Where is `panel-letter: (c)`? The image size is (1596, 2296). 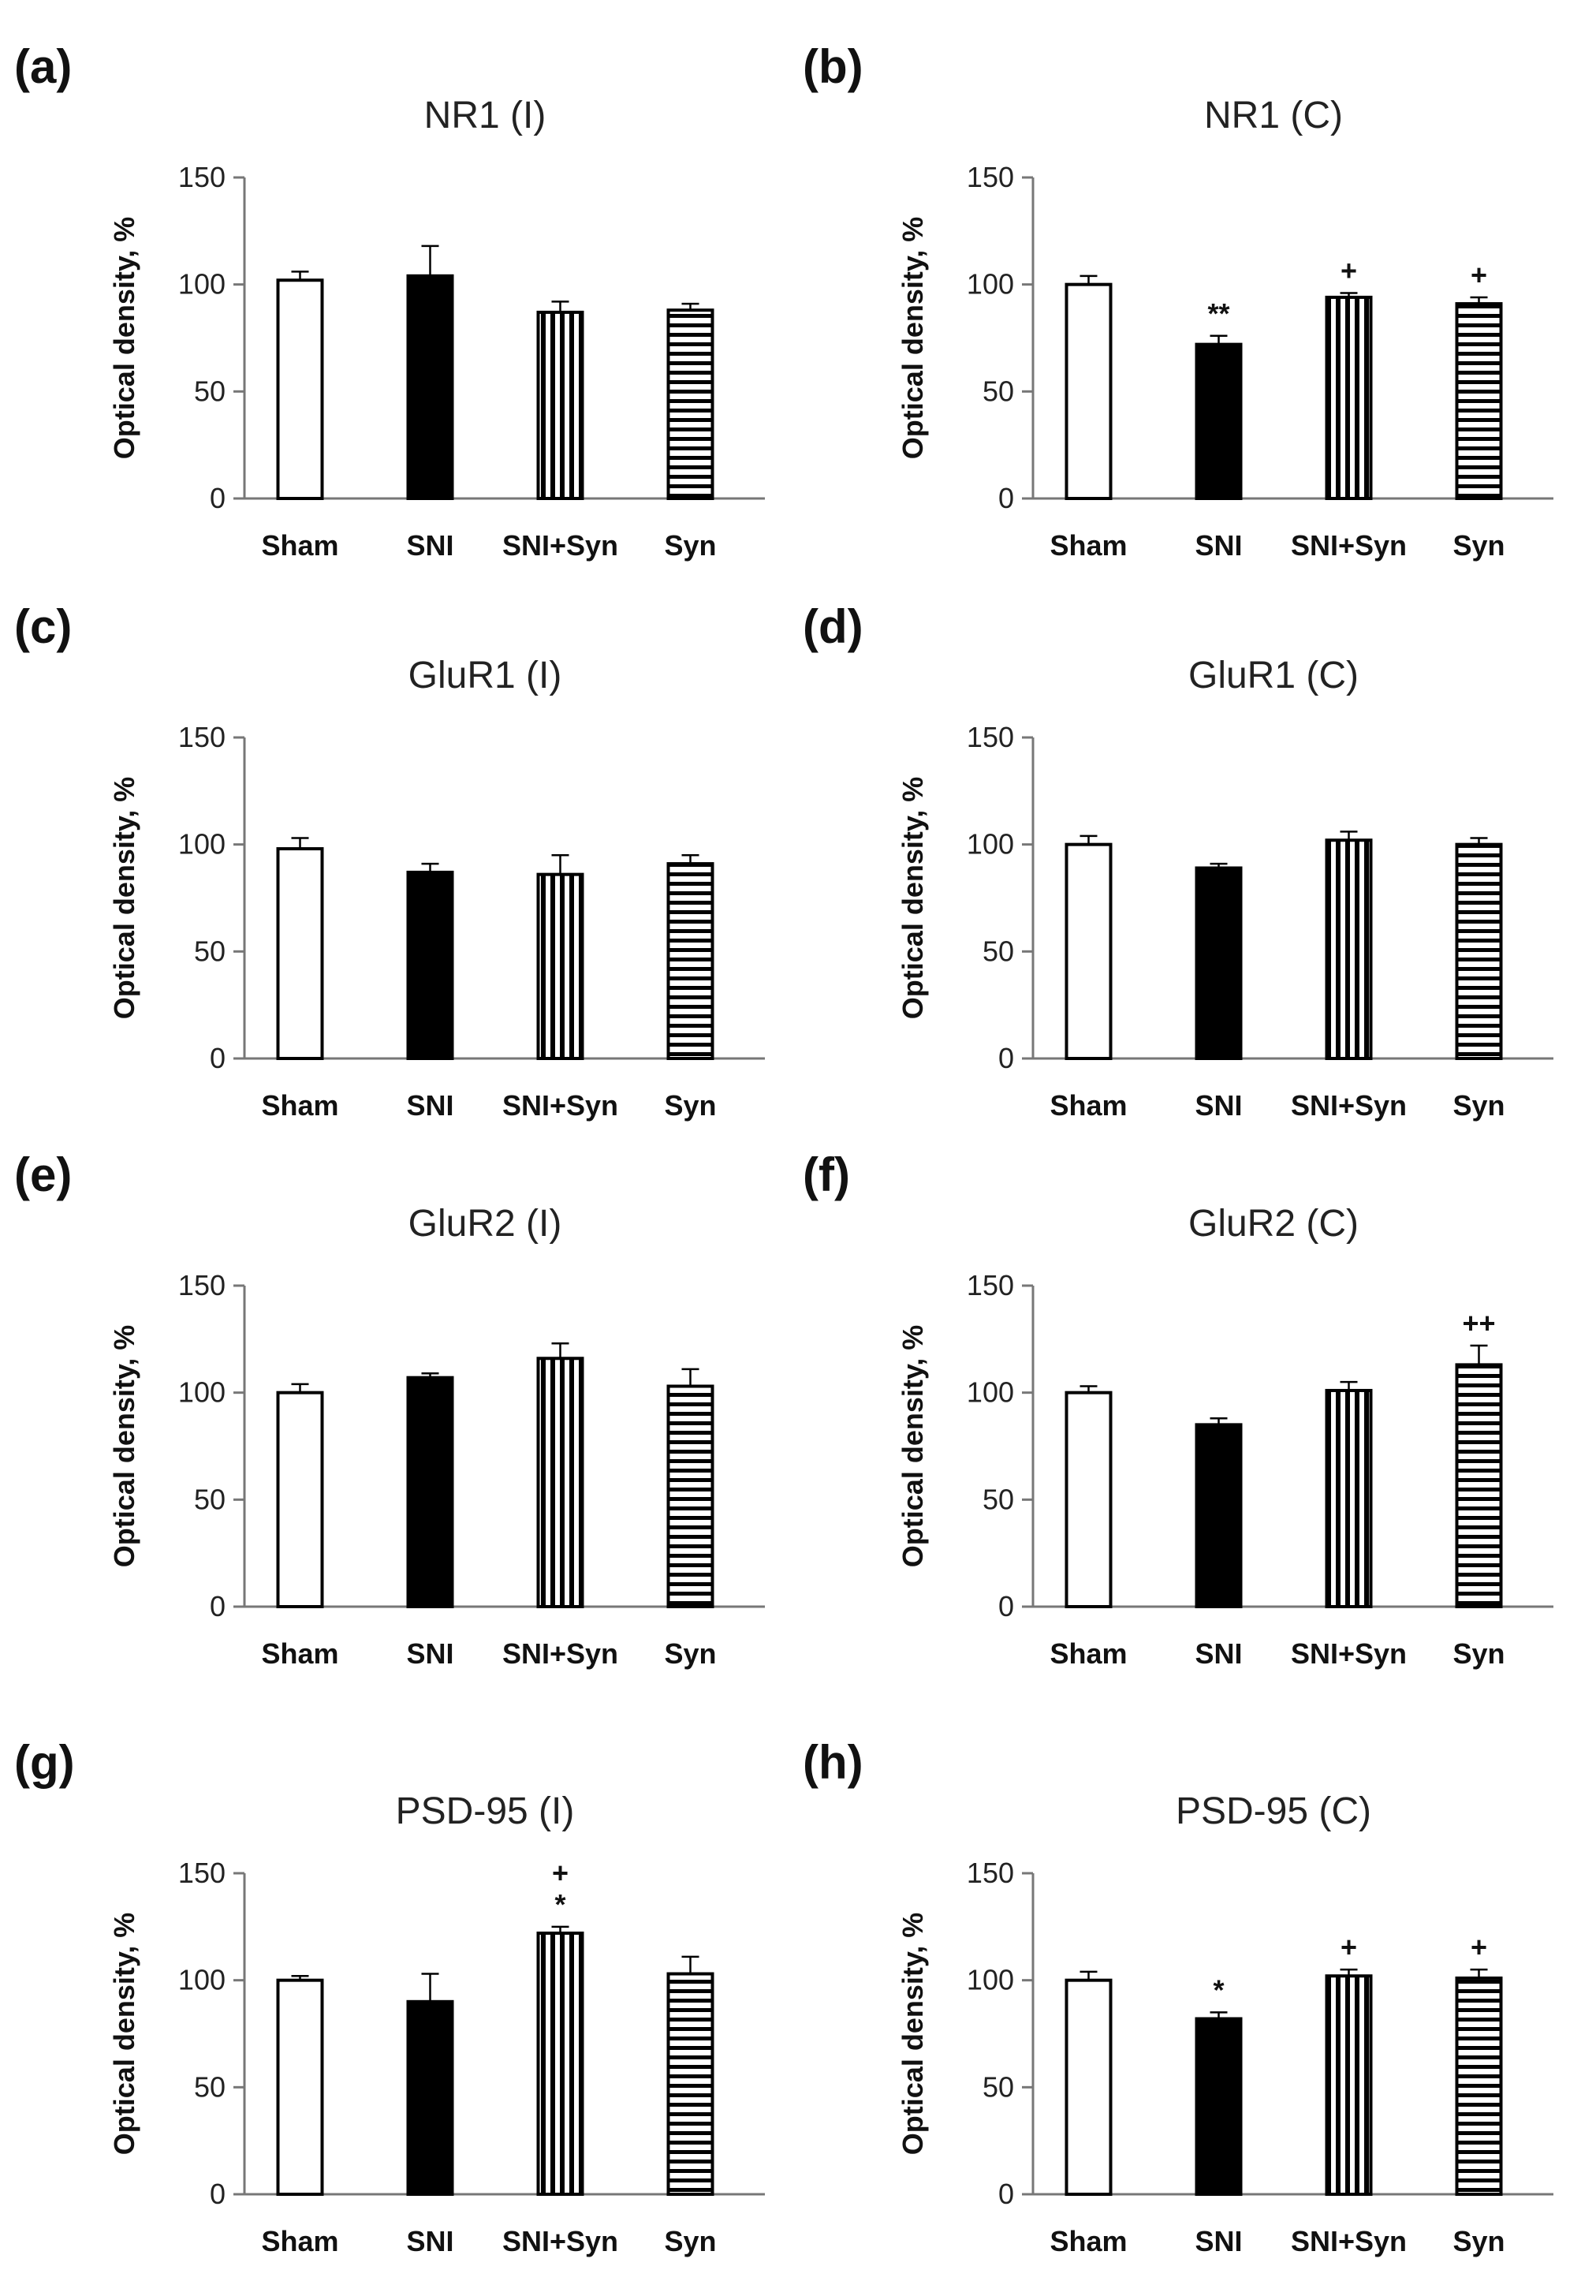 panel-letter: (c) is located at coordinates (43, 626).